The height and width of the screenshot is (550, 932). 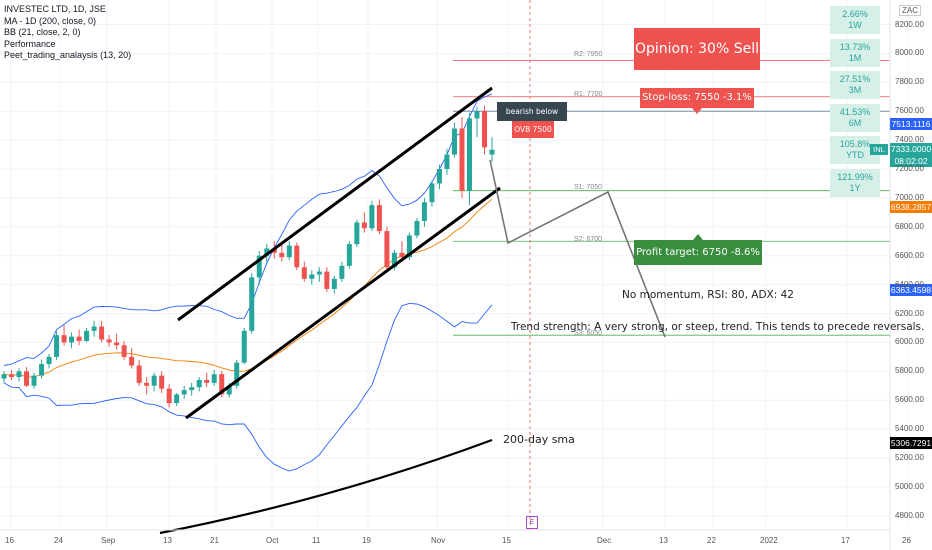 What do you see at coordinates (30, 43) in the screenshot?
I see `legend-perf: Performance` at bounding box center [30, 43].